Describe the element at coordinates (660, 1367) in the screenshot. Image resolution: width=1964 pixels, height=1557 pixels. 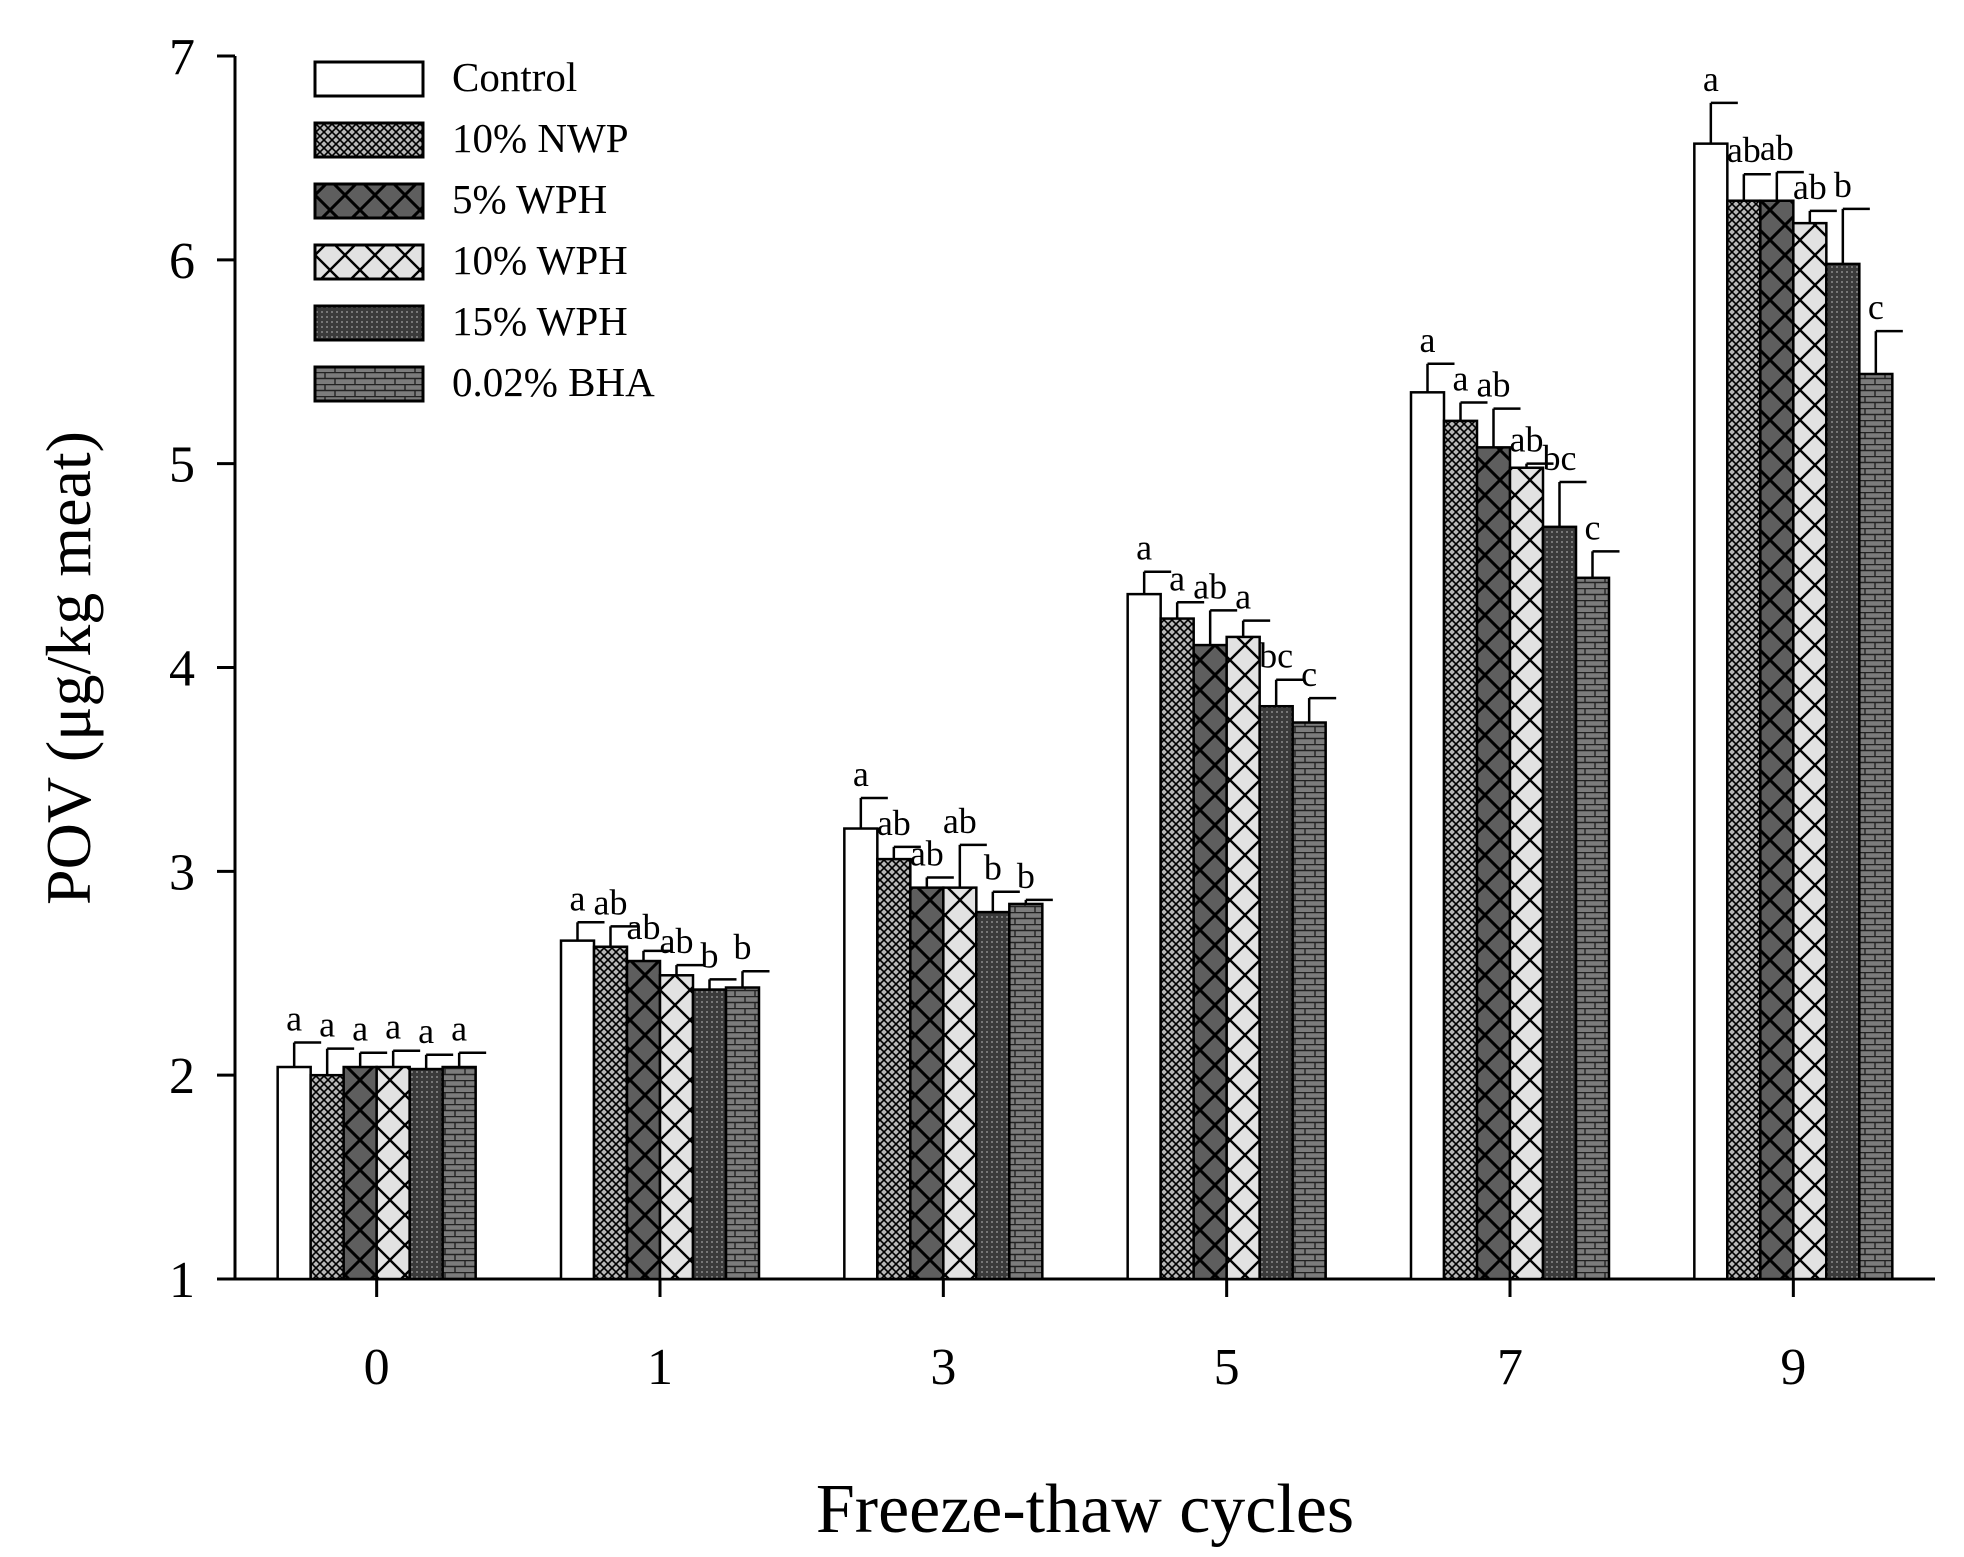
I see `x-tick-label: 1` at that location.